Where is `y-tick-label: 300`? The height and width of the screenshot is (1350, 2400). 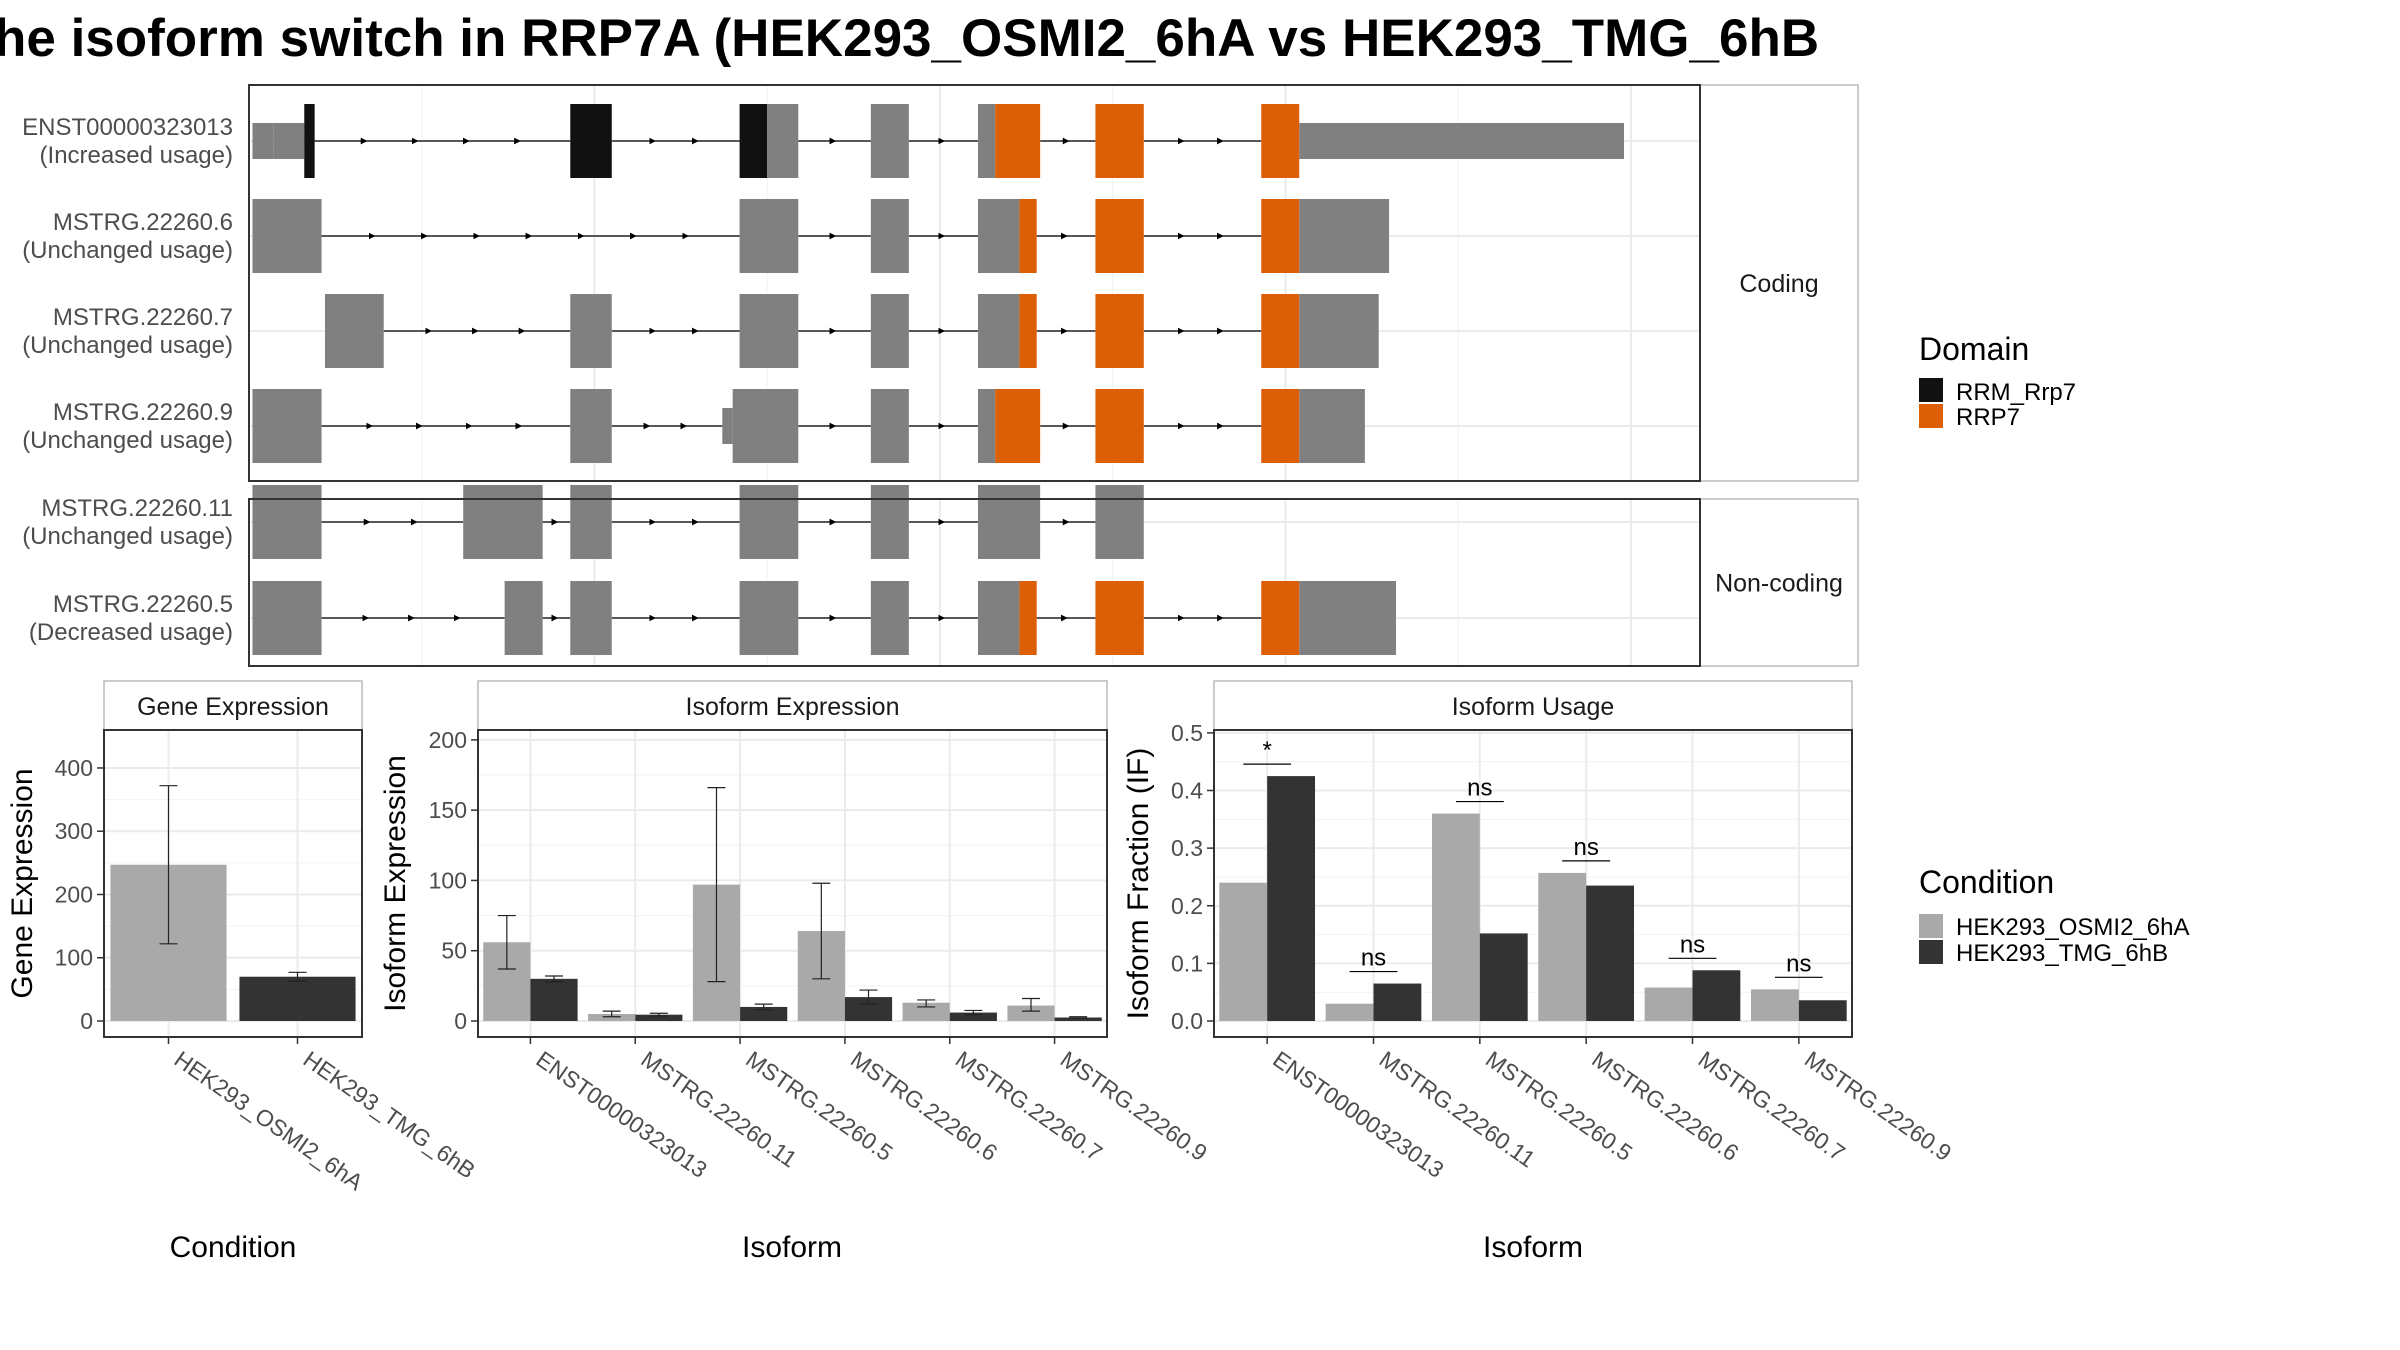
y-tick-label: 300 is located at coordinates (74, 831).